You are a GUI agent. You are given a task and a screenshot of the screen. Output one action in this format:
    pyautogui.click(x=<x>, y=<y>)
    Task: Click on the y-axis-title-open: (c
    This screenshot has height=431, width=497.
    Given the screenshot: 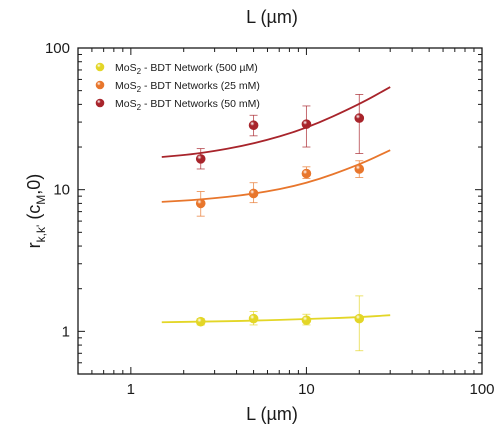 What is the action you would take?
    pyautogui.click(x=34, y=215)
    